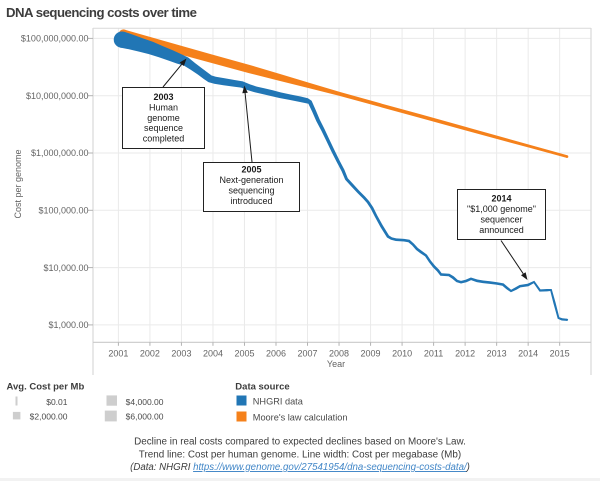  I want to click on svg-text: 2006, so click(276, 354).